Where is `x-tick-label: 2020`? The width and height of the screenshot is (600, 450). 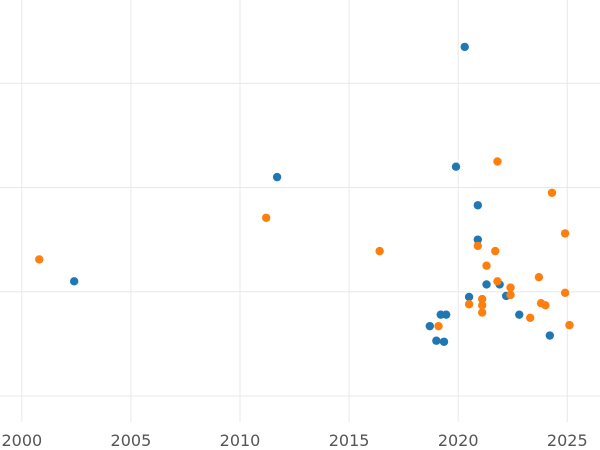 x-tick-label: 2020 is located at coordinates (458, 440).